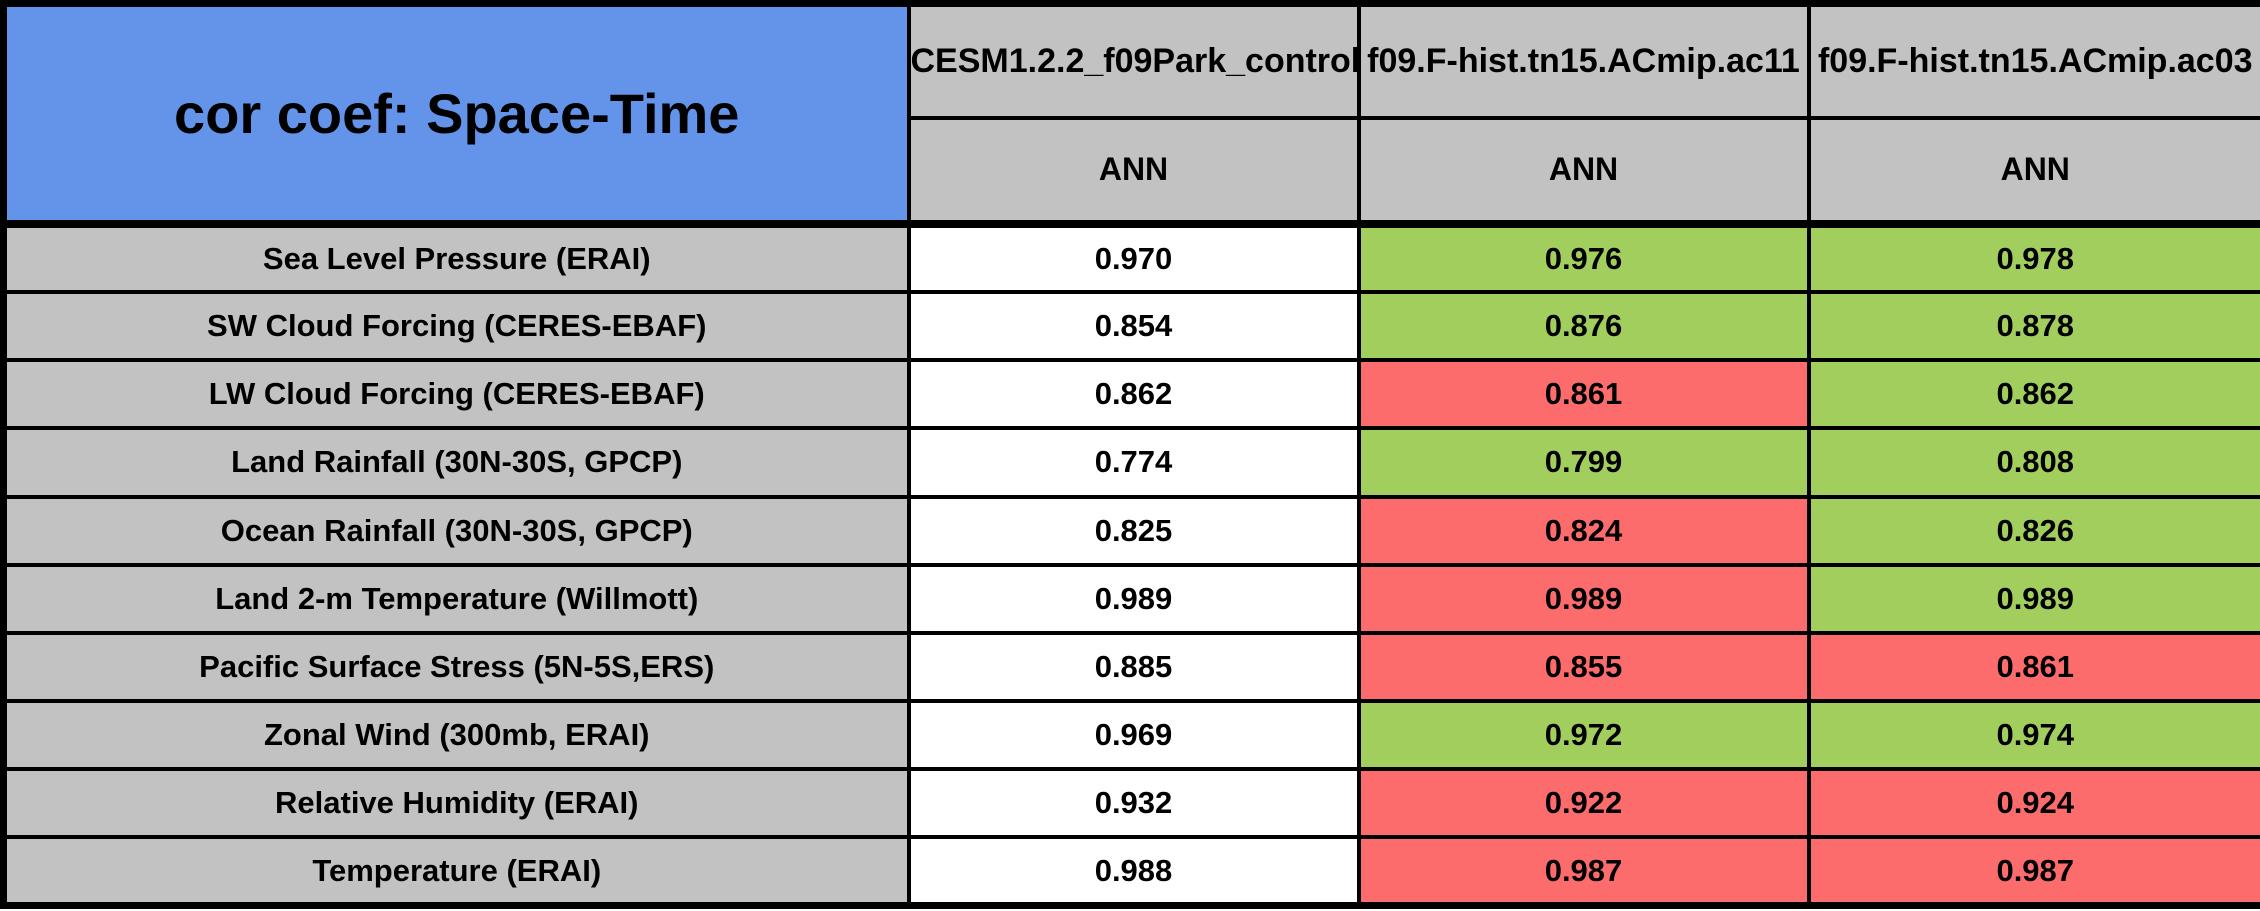 The width and height of the screenshot is (2260, 911). I want to click on value-cell: 0.885, so click(1133, 666).